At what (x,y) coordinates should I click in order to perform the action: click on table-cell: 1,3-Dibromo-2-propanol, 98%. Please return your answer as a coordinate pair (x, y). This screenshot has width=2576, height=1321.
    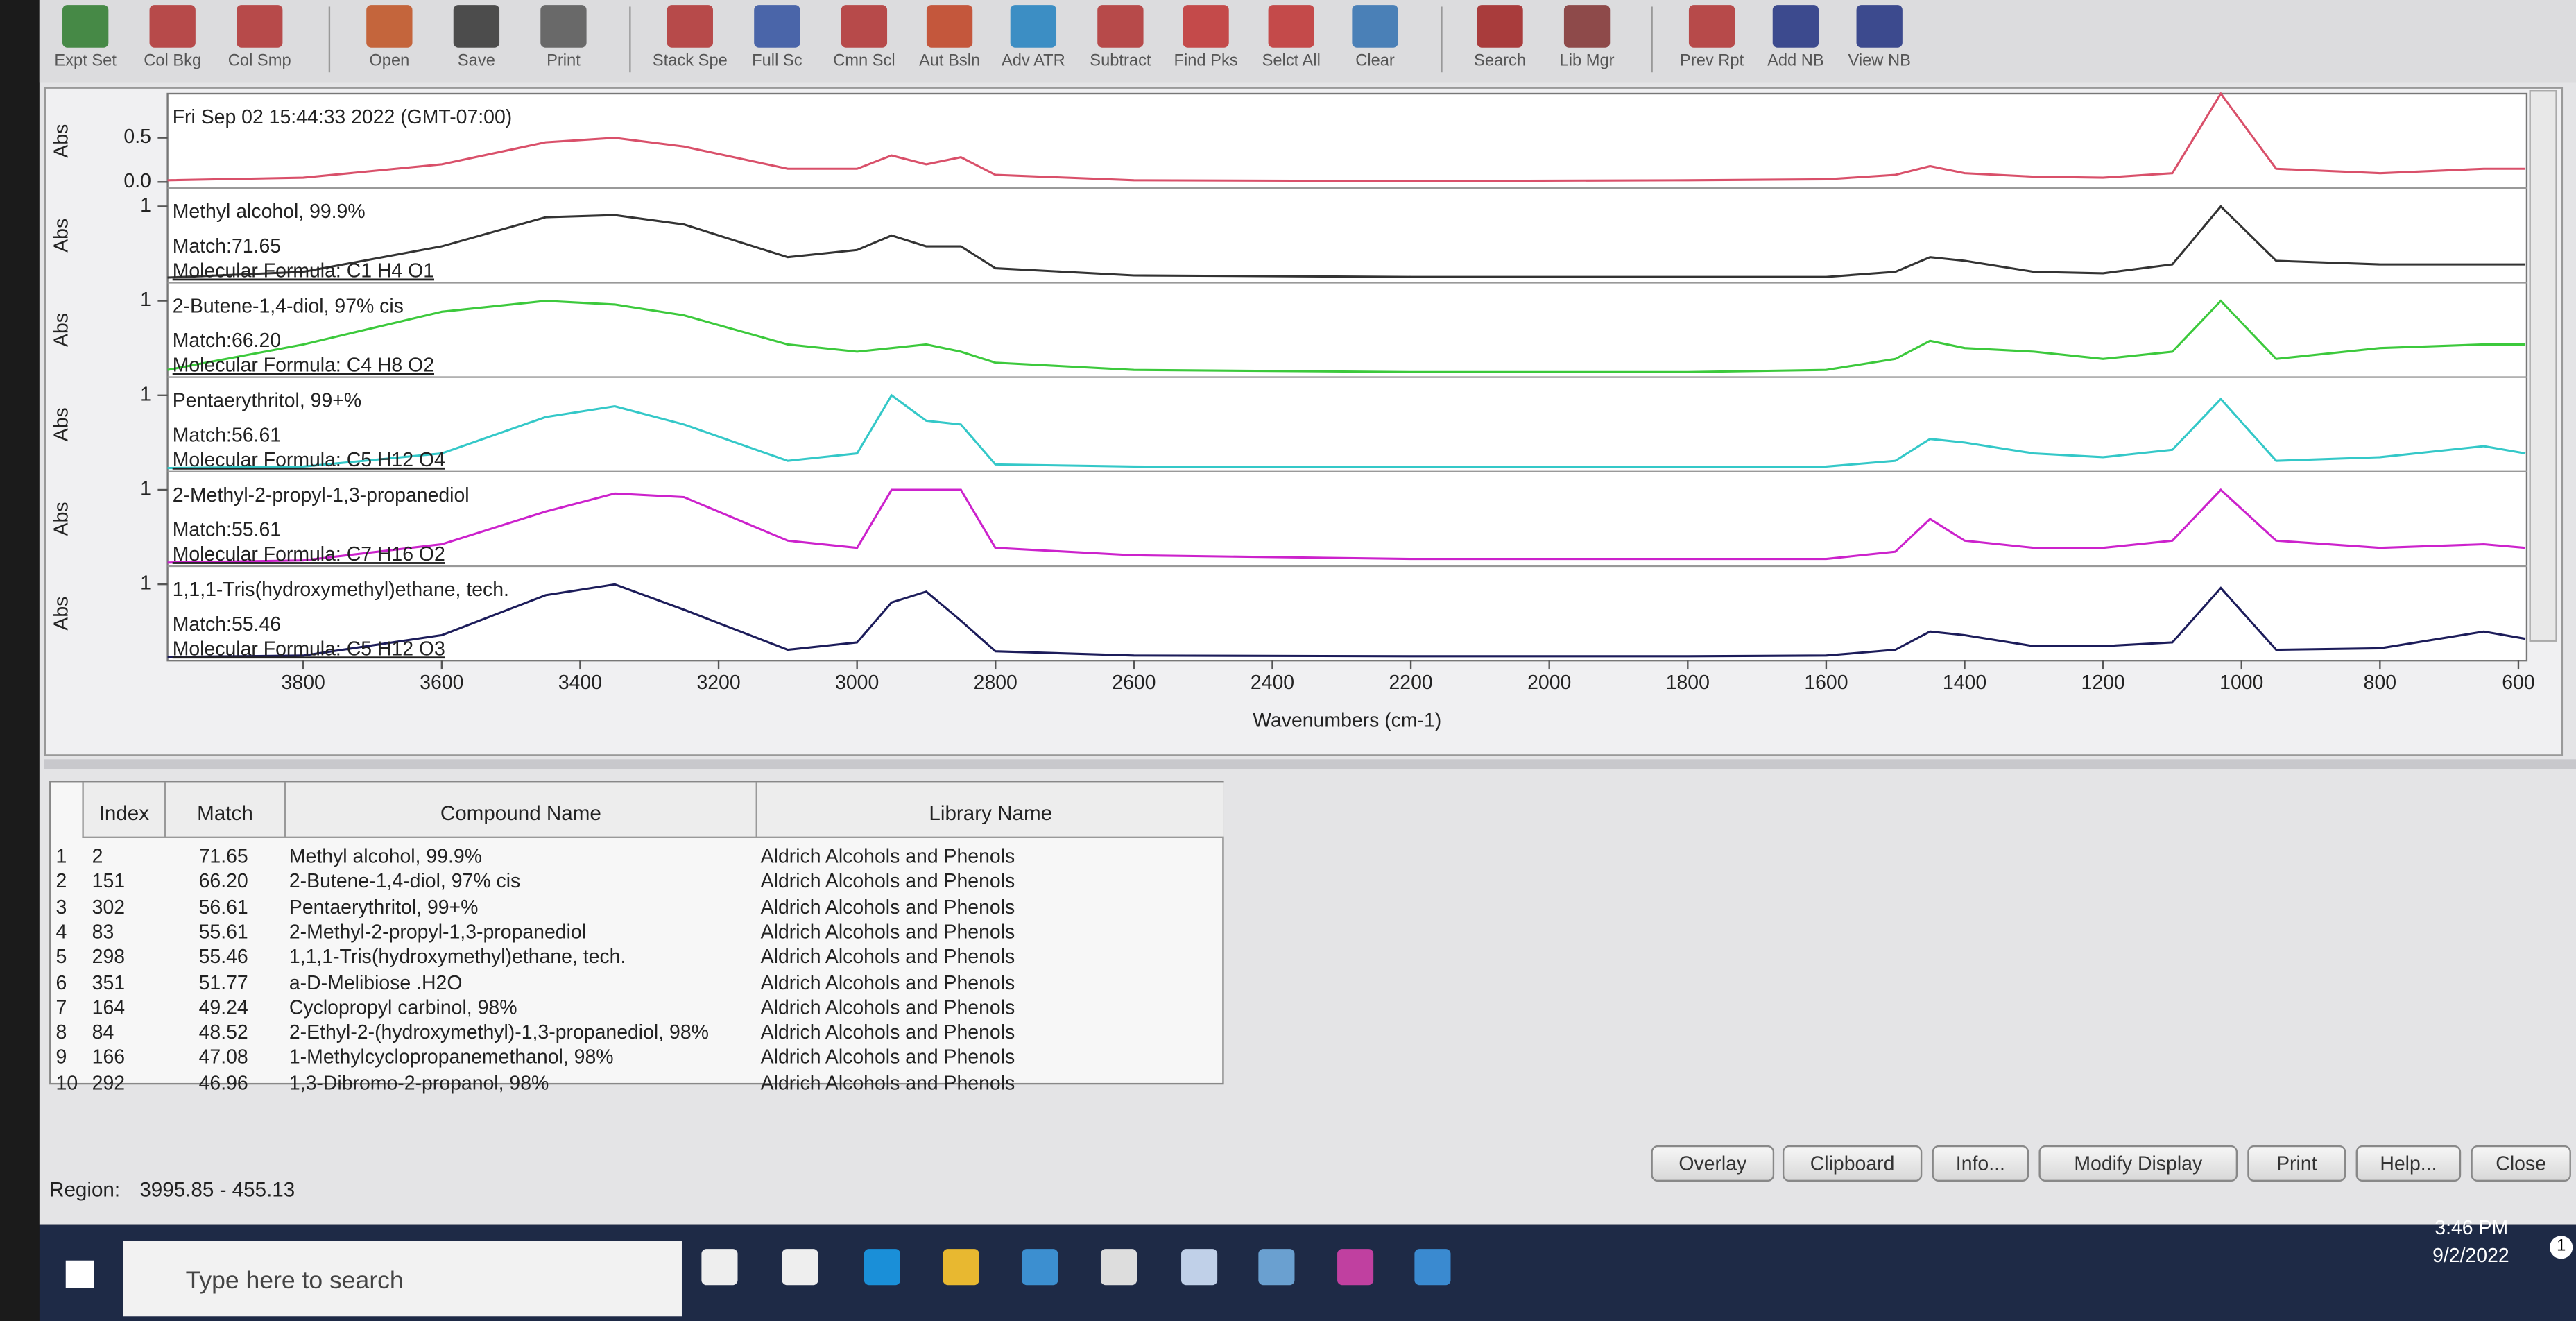
    Looking at the image, I should click on (419, 1082).